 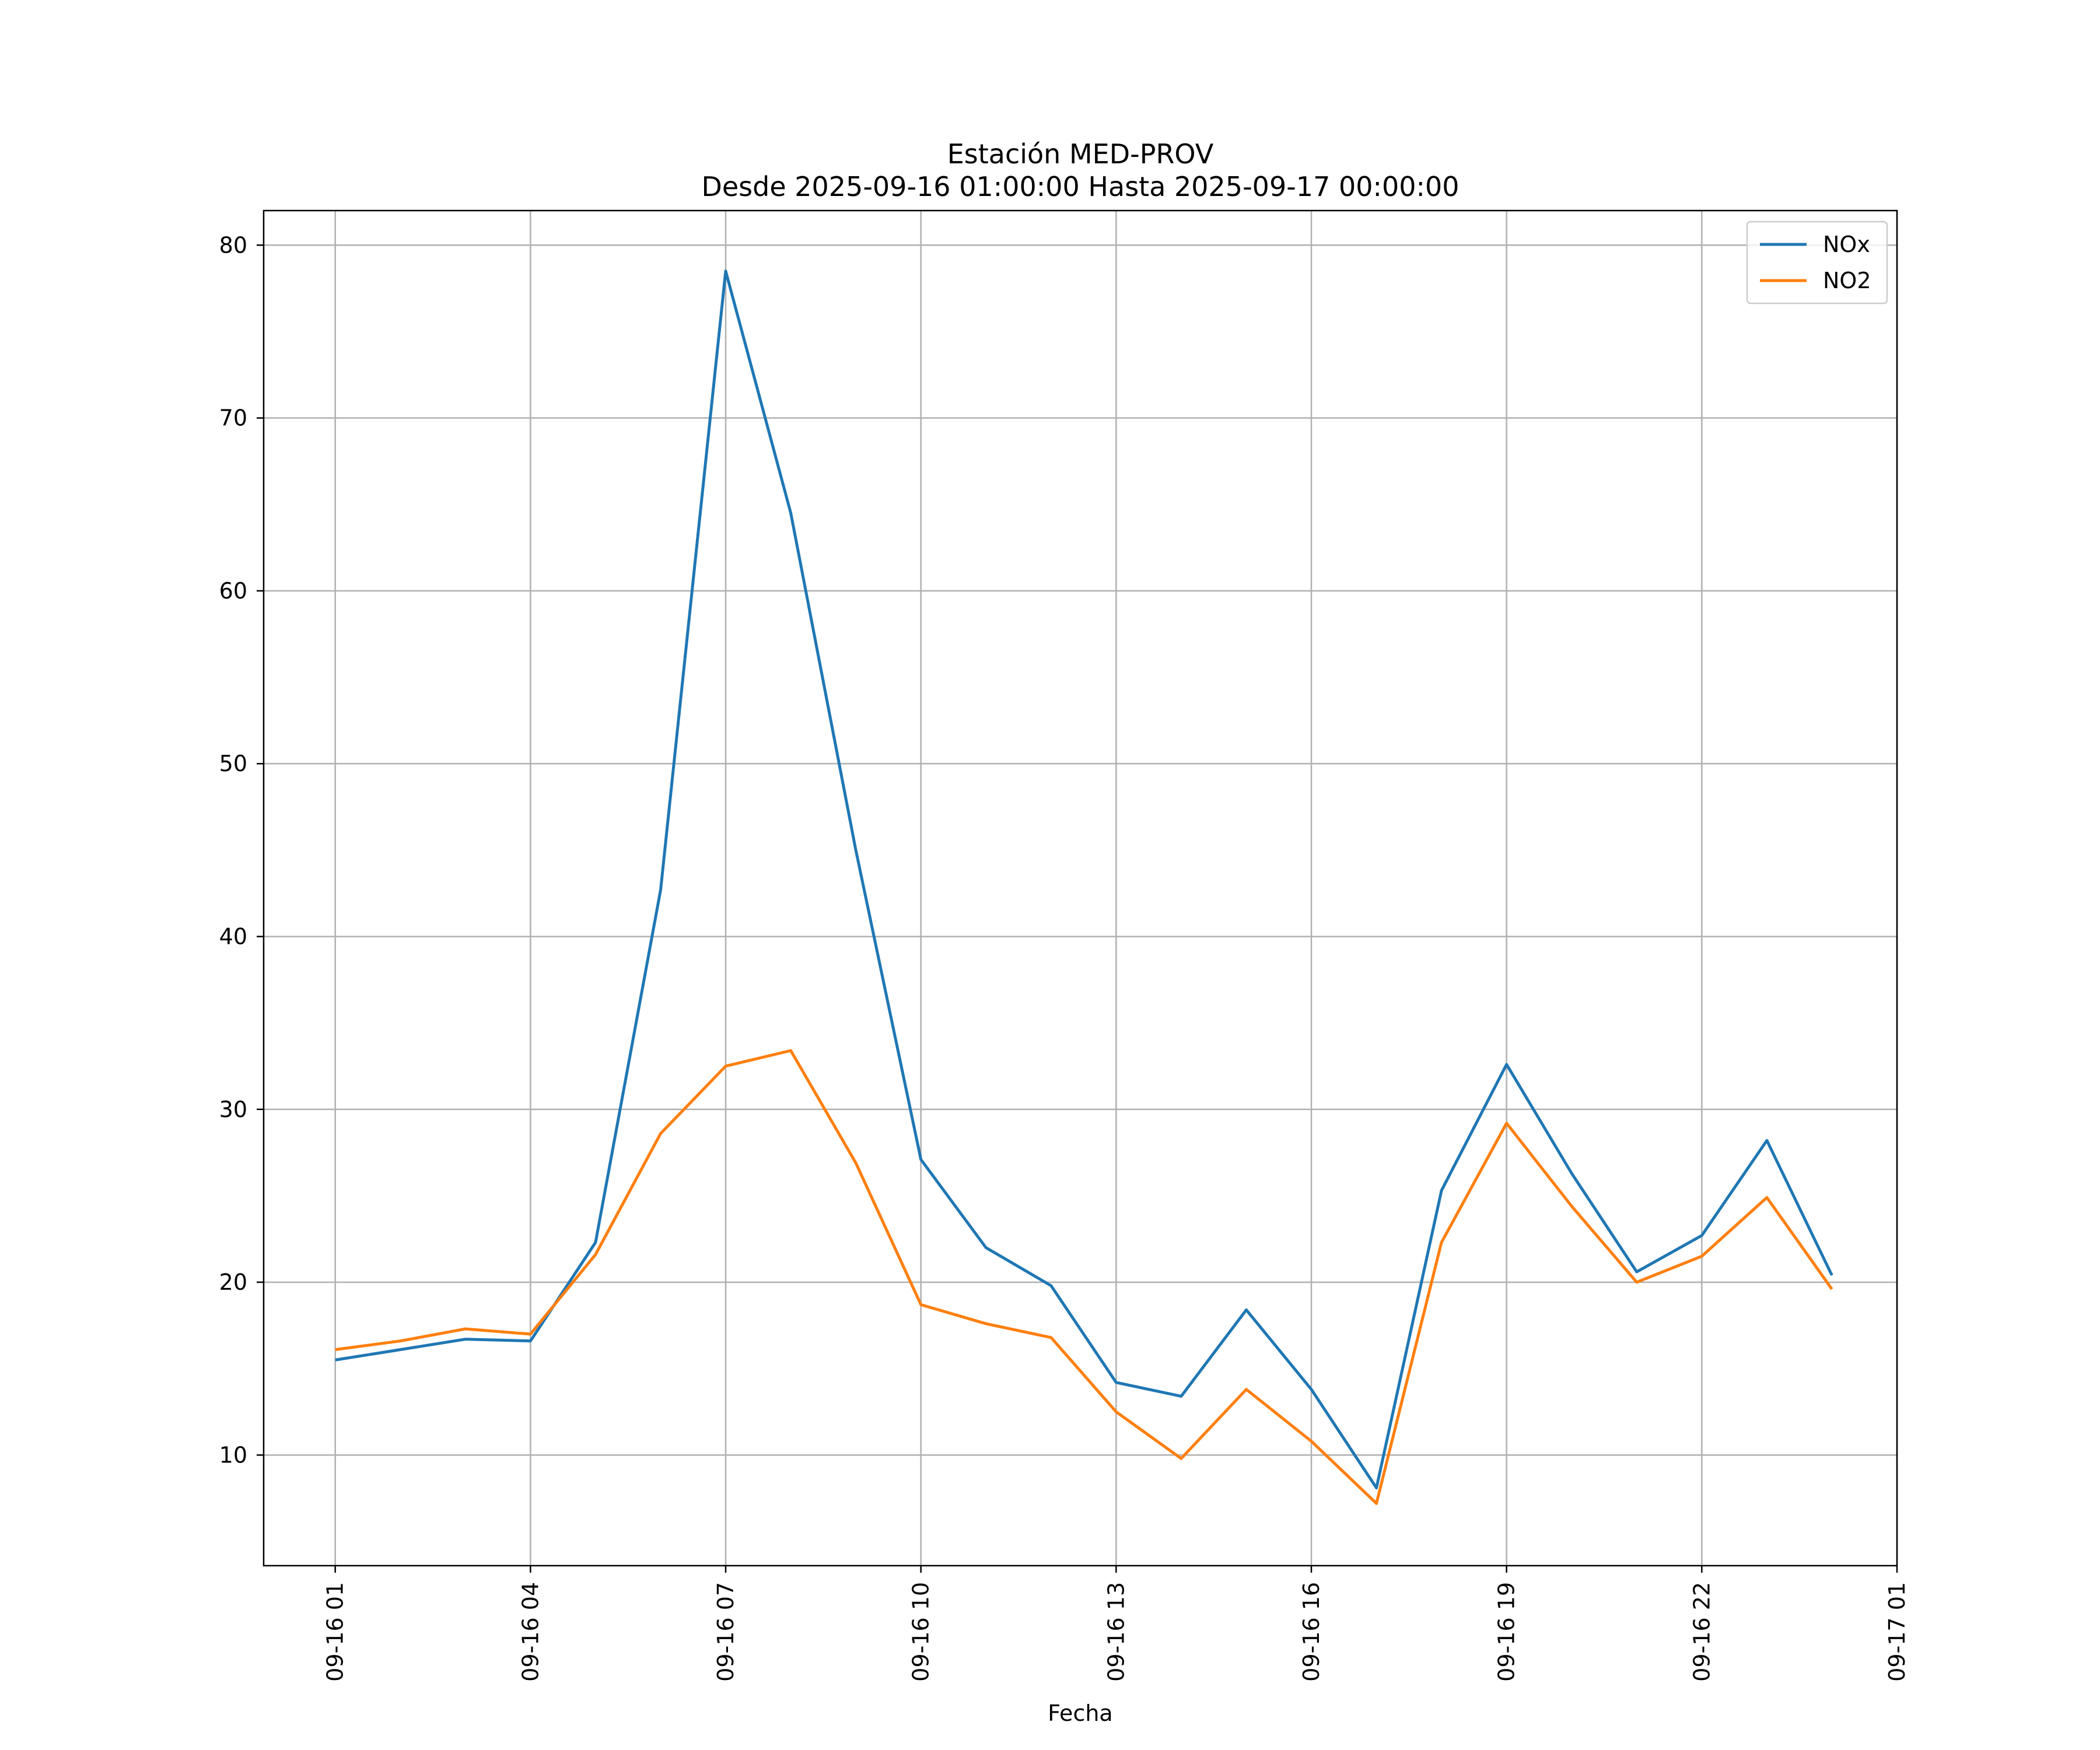 What do you see at coordinates (921, 1632) in the screenshot?
I see `x-tick-label: 09-16 10` at bounding box center [921, 1632].